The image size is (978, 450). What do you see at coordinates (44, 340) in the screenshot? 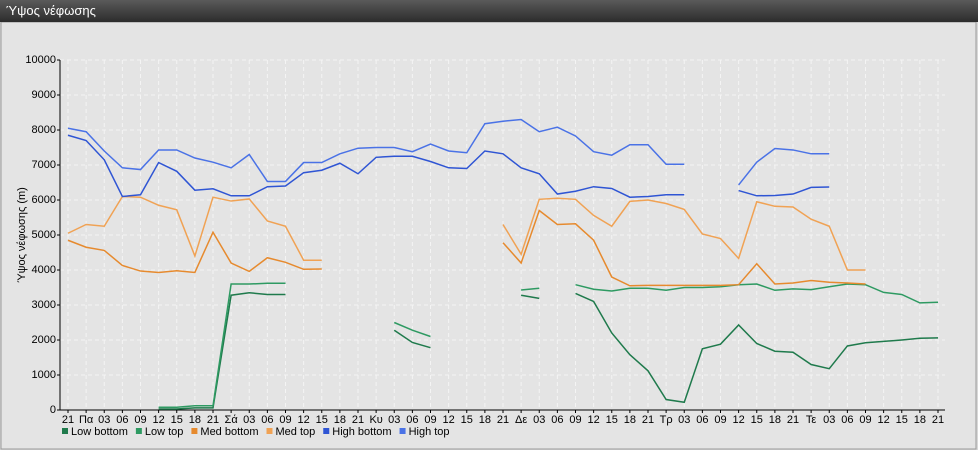
I see `y-tick-label: 2000` at bounding box center [44, 340].